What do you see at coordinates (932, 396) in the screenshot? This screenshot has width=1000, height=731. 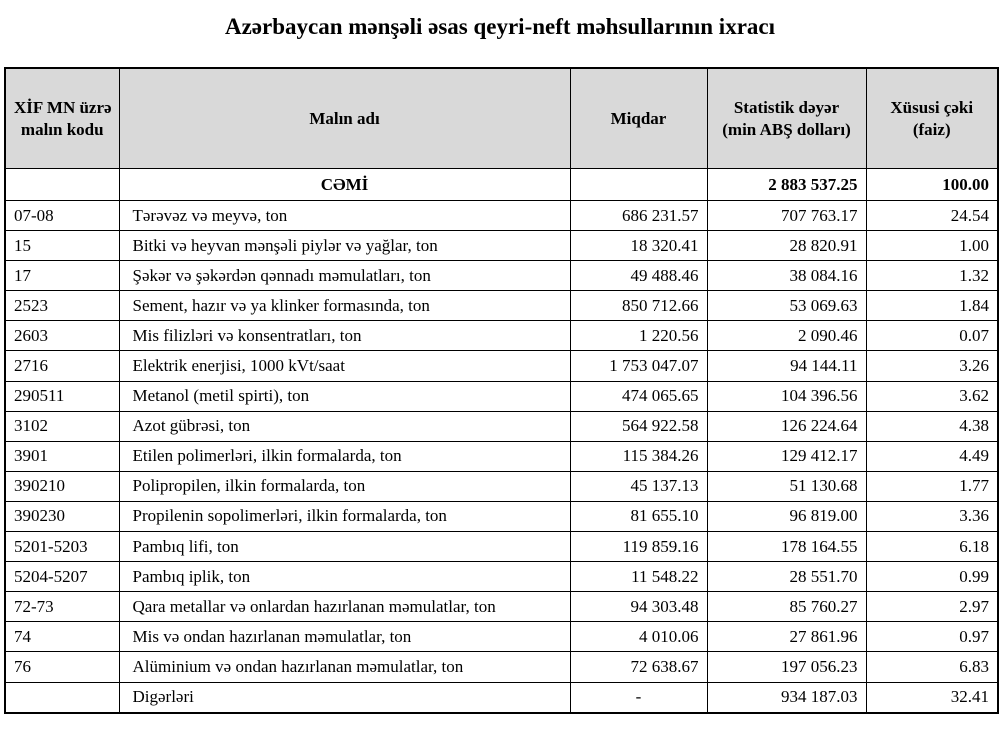 I see `cell-share: 3.62` at bounding box center [932, 396].